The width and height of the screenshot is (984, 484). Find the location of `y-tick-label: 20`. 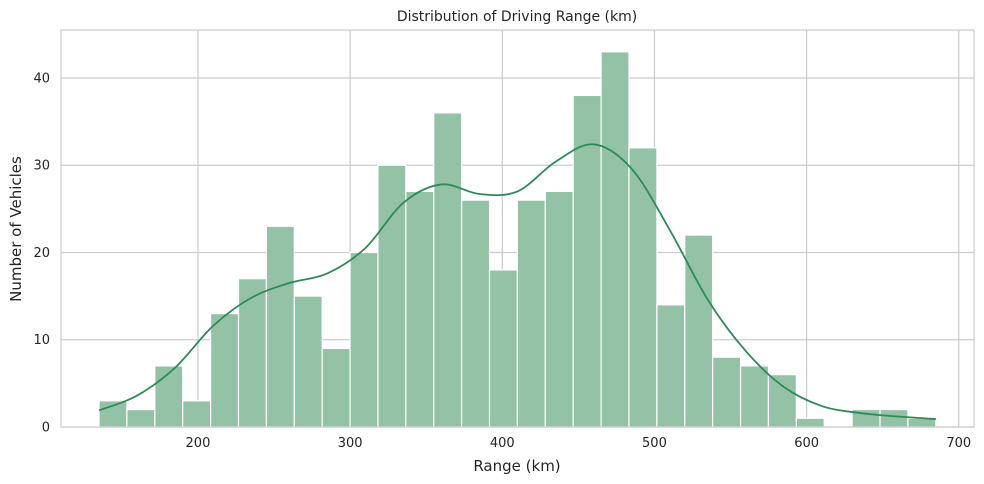

y-tick-label: 20 is located at coordinates (41, 253).